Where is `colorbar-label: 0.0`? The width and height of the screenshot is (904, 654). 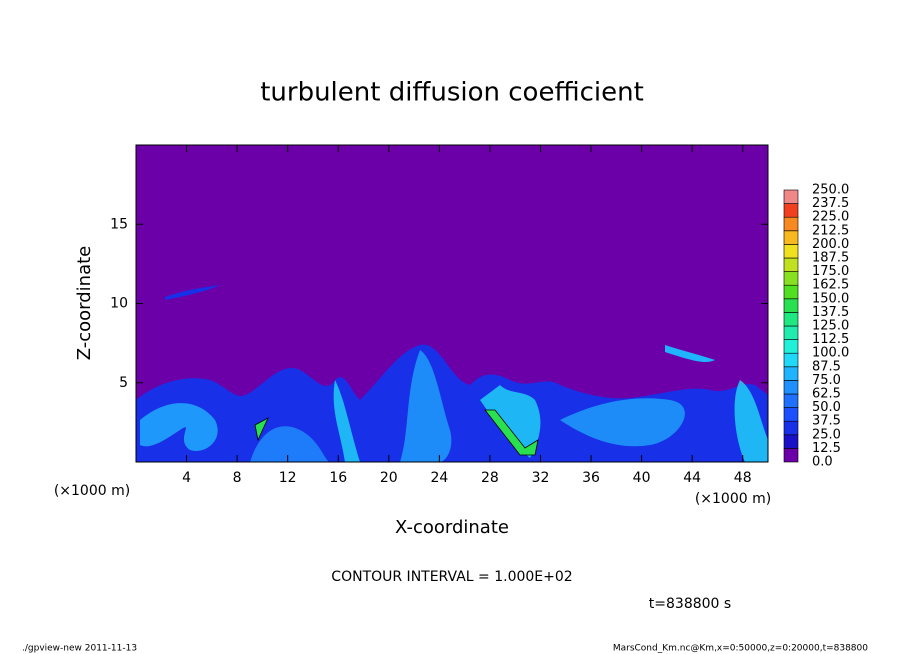 colorbar-label: 0.0 is located at coordinates (822, 462).